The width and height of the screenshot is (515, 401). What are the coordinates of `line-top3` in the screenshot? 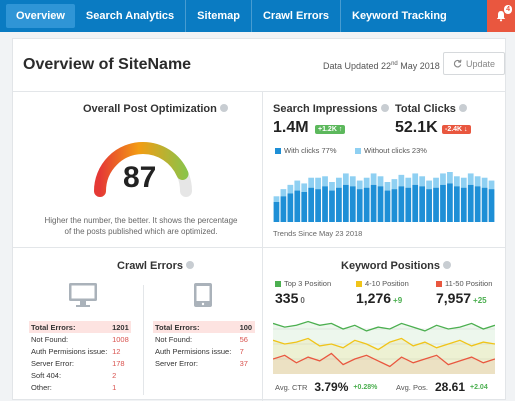 It's located at (384, 326).